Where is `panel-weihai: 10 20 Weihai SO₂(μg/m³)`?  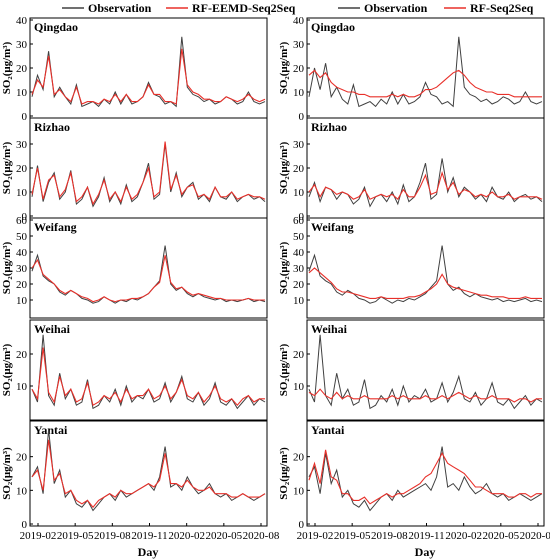 panel-weihai: 10 20 Weihai SO₂(μg/m³) is located at coordinates (134, 370).